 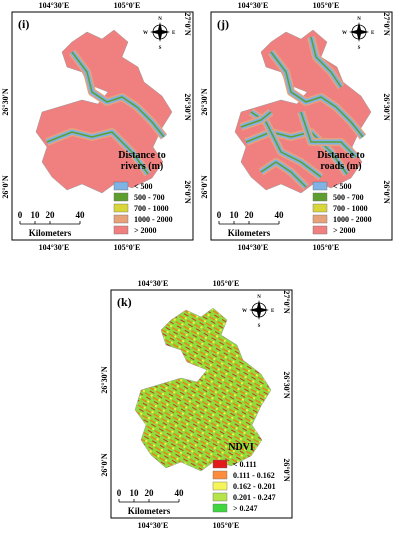 What do you see at coordinates (245, 464) in the screenshot?
I see `legend-label: < 0.111` at bounding box center [245, 464].